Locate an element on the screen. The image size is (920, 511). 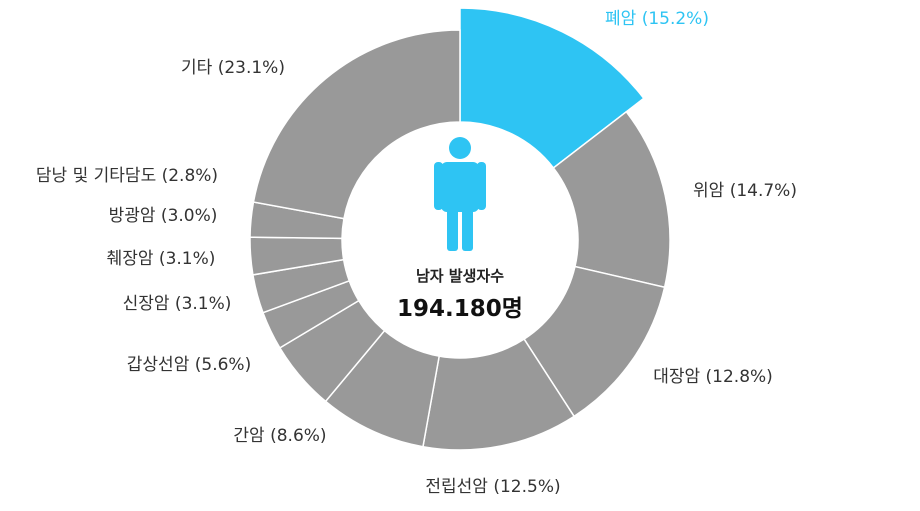
male-person-icon is located at coordinates (460, 194).